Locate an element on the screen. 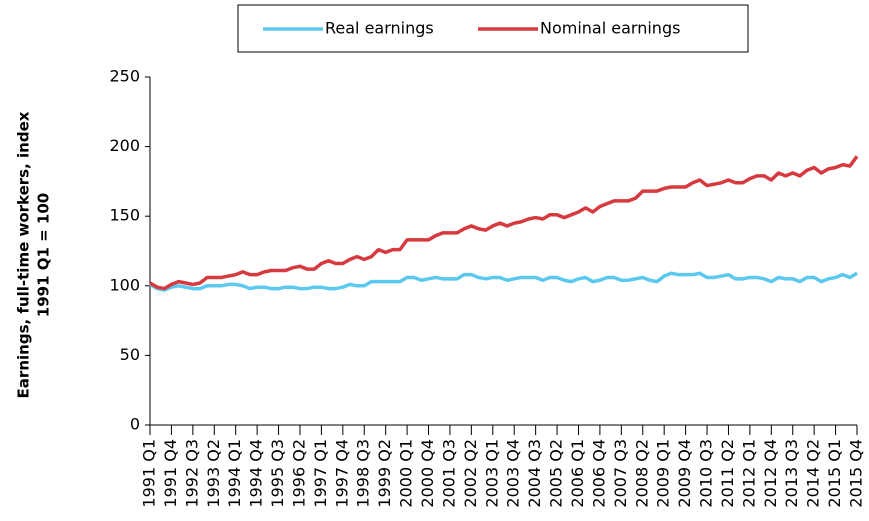  x-tick-label: 1995 Q3 is located at coordinates (277, 473).